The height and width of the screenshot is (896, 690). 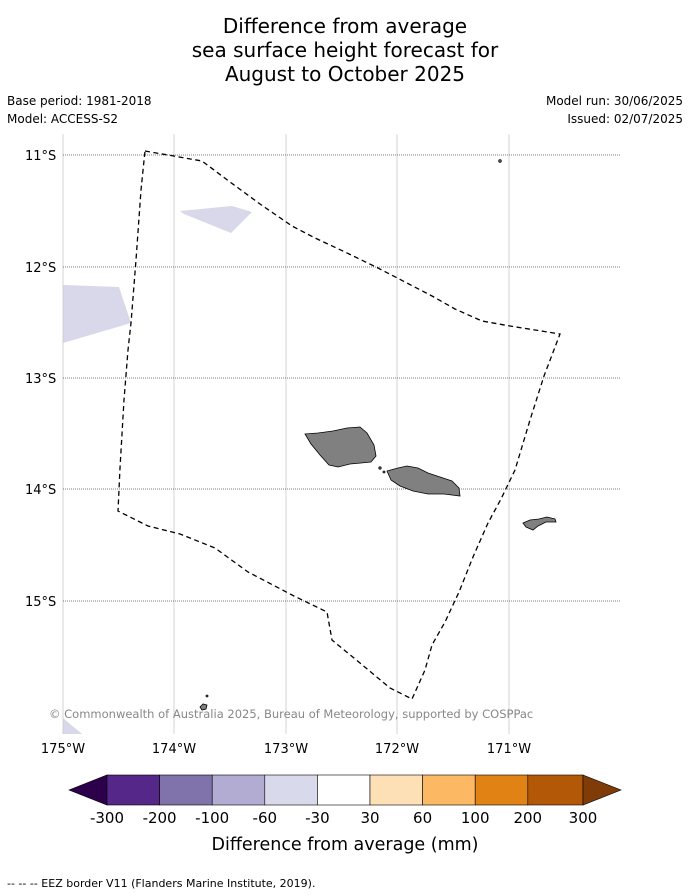 I want to click on colorbar-extend-max, so click(x=602, y=790).